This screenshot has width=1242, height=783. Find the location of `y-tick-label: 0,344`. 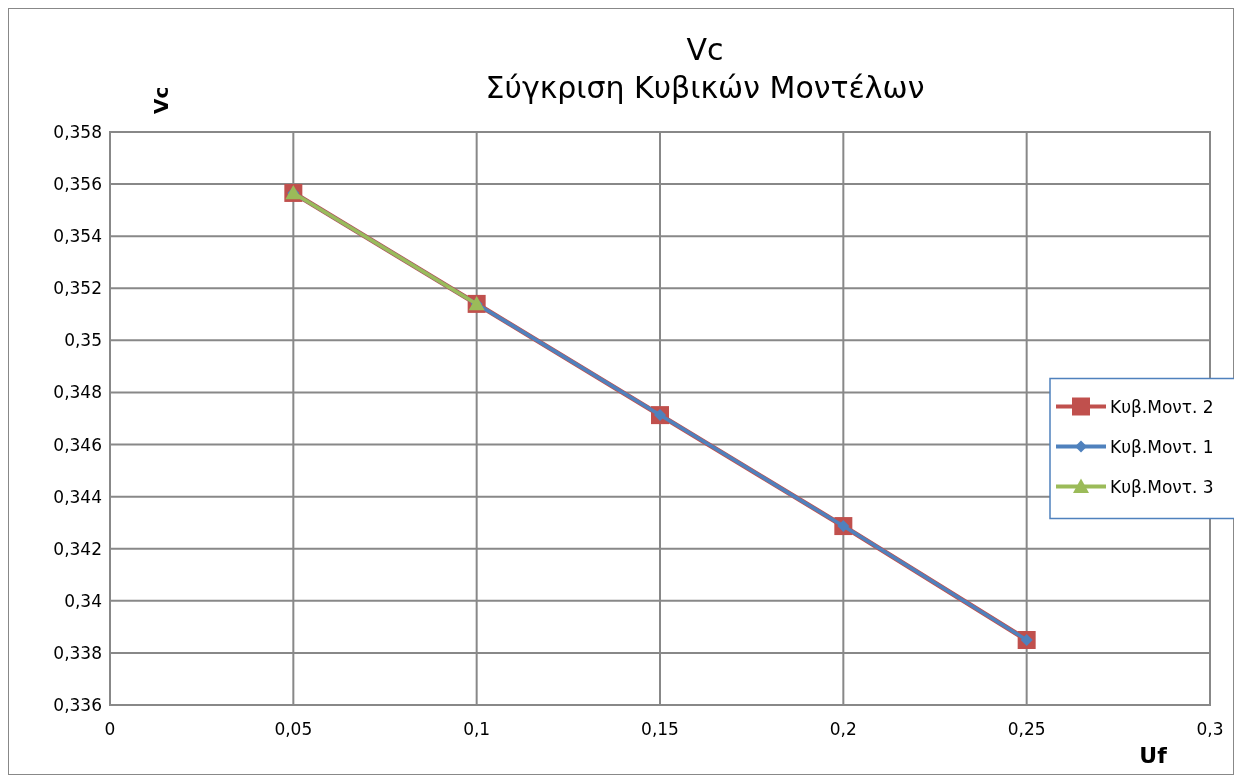

y-tick-label: 0,344 is located at coordinates (77, 496).